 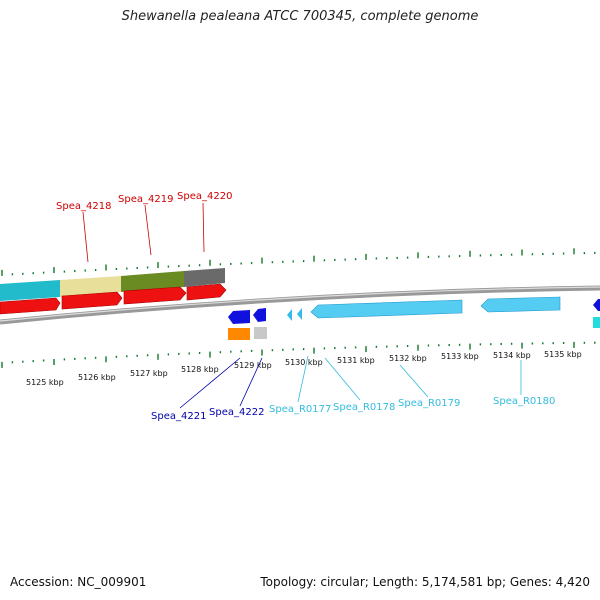 I want to click on category-bar-gray, so click(x=204, y=277).